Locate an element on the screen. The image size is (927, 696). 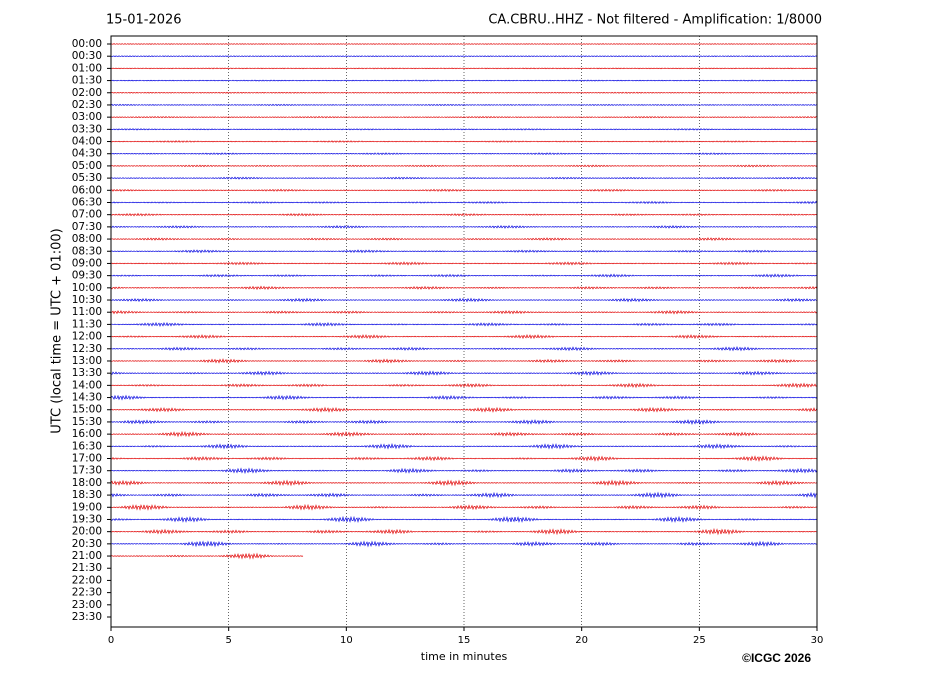
y-tick-label: 20:30 is located at coordinates (87, 544).